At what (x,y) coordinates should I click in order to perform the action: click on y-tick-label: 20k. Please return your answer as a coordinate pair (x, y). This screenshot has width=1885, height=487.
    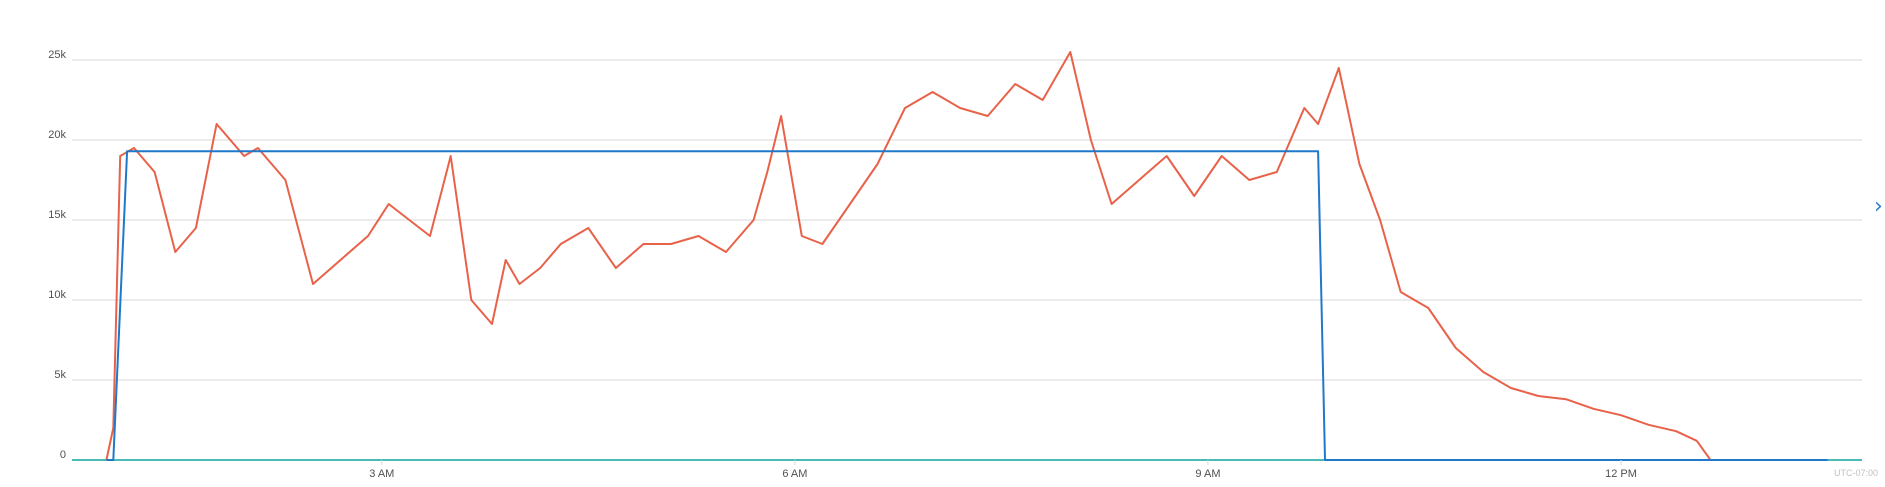
    Looking at the image, I should click on (57, 135).